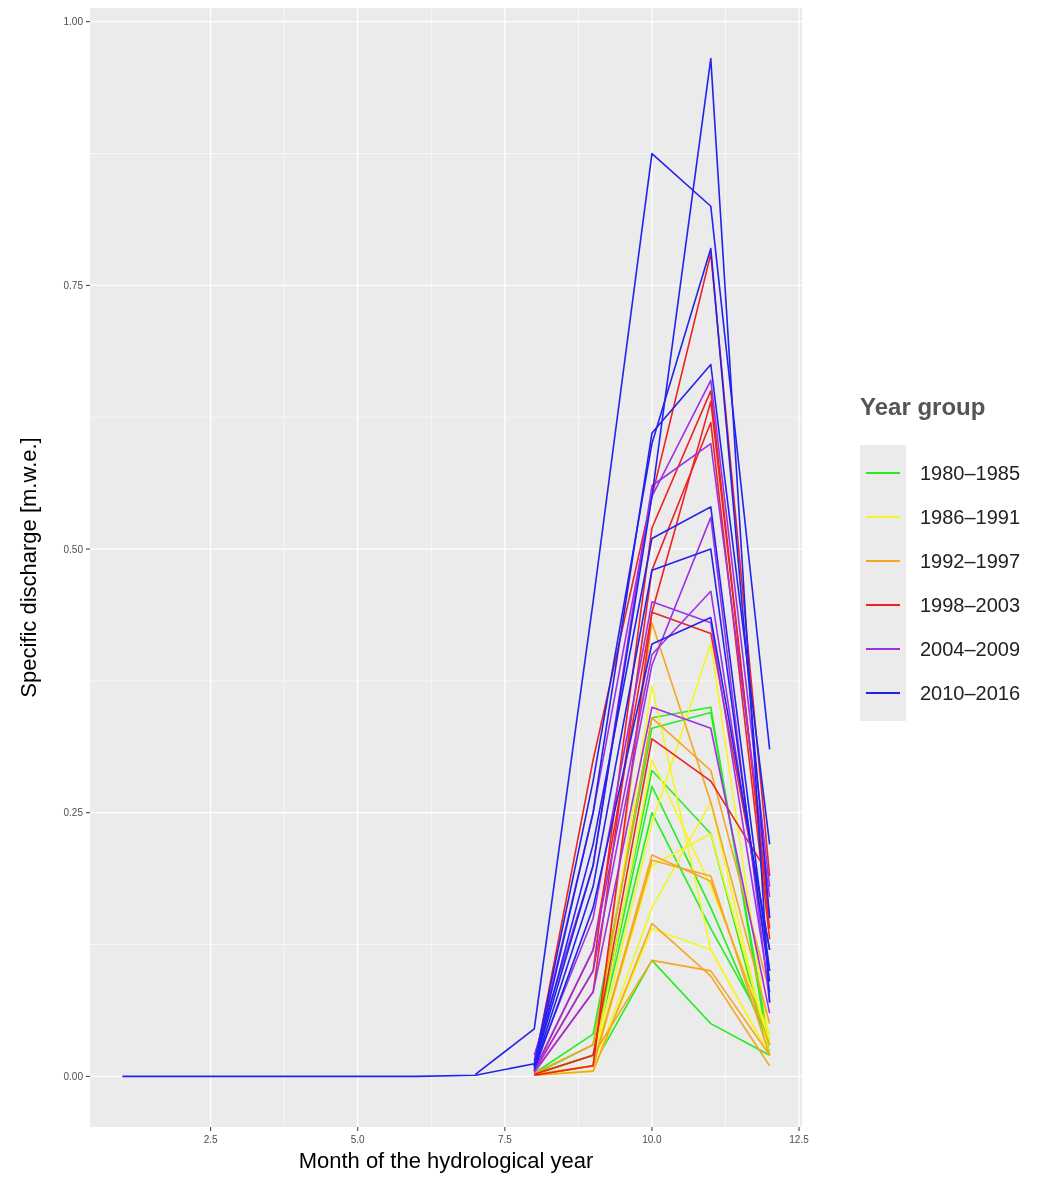 This screenshot has width=1042, height=1182. I want to click on x-tick-label: 12.5, so click(799, 1139).